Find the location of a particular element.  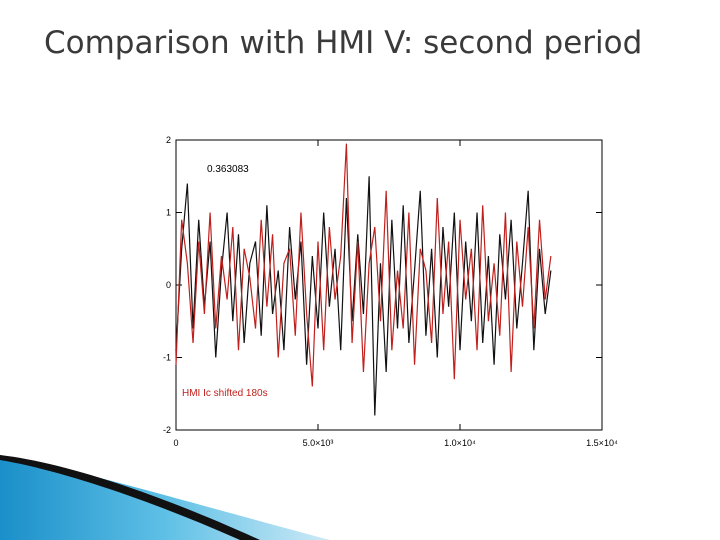

y-tick-label: 1 is located at coordinates (168, 213).